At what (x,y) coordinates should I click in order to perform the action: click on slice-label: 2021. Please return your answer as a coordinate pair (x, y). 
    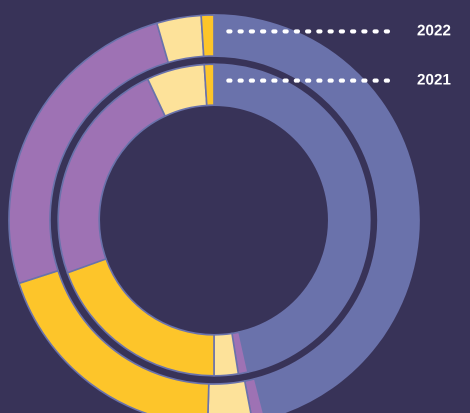
    Looking at the image, I should click on (434, 79).